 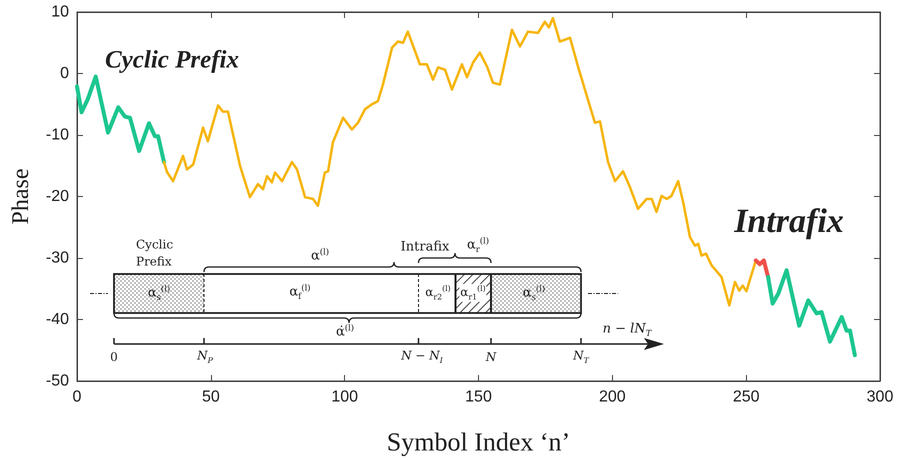 What do you see at coordinates (345, 331) in the screenshot?
I see `annotation: α̇$^{(l)}$` at bounding box center [345, 331].